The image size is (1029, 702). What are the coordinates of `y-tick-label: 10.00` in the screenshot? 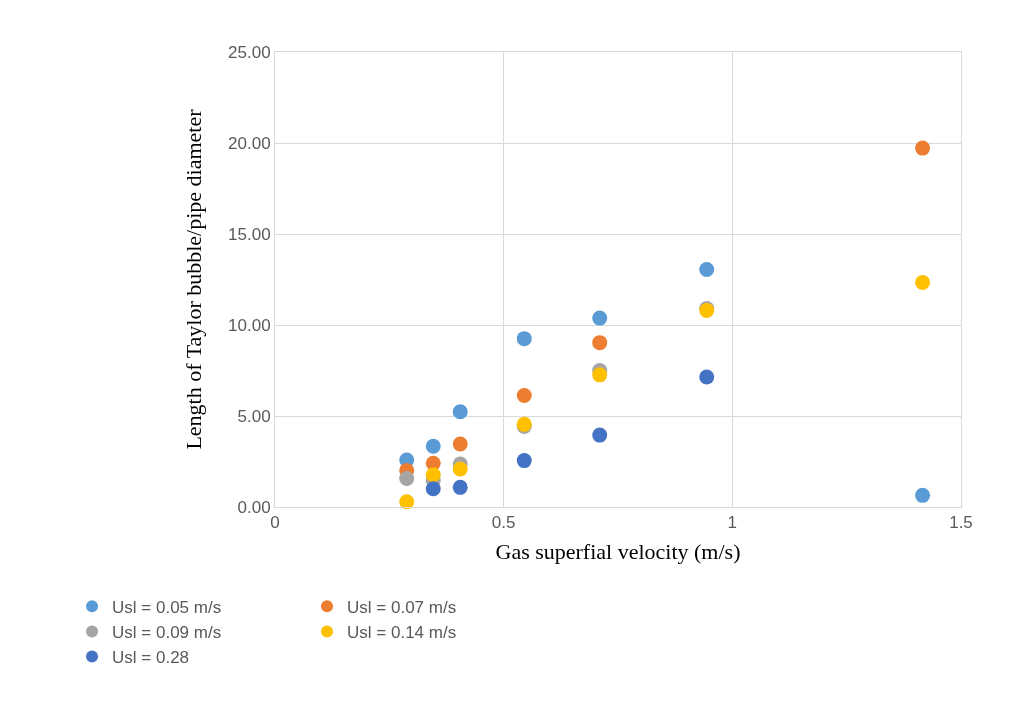 It's located at (249, 325).